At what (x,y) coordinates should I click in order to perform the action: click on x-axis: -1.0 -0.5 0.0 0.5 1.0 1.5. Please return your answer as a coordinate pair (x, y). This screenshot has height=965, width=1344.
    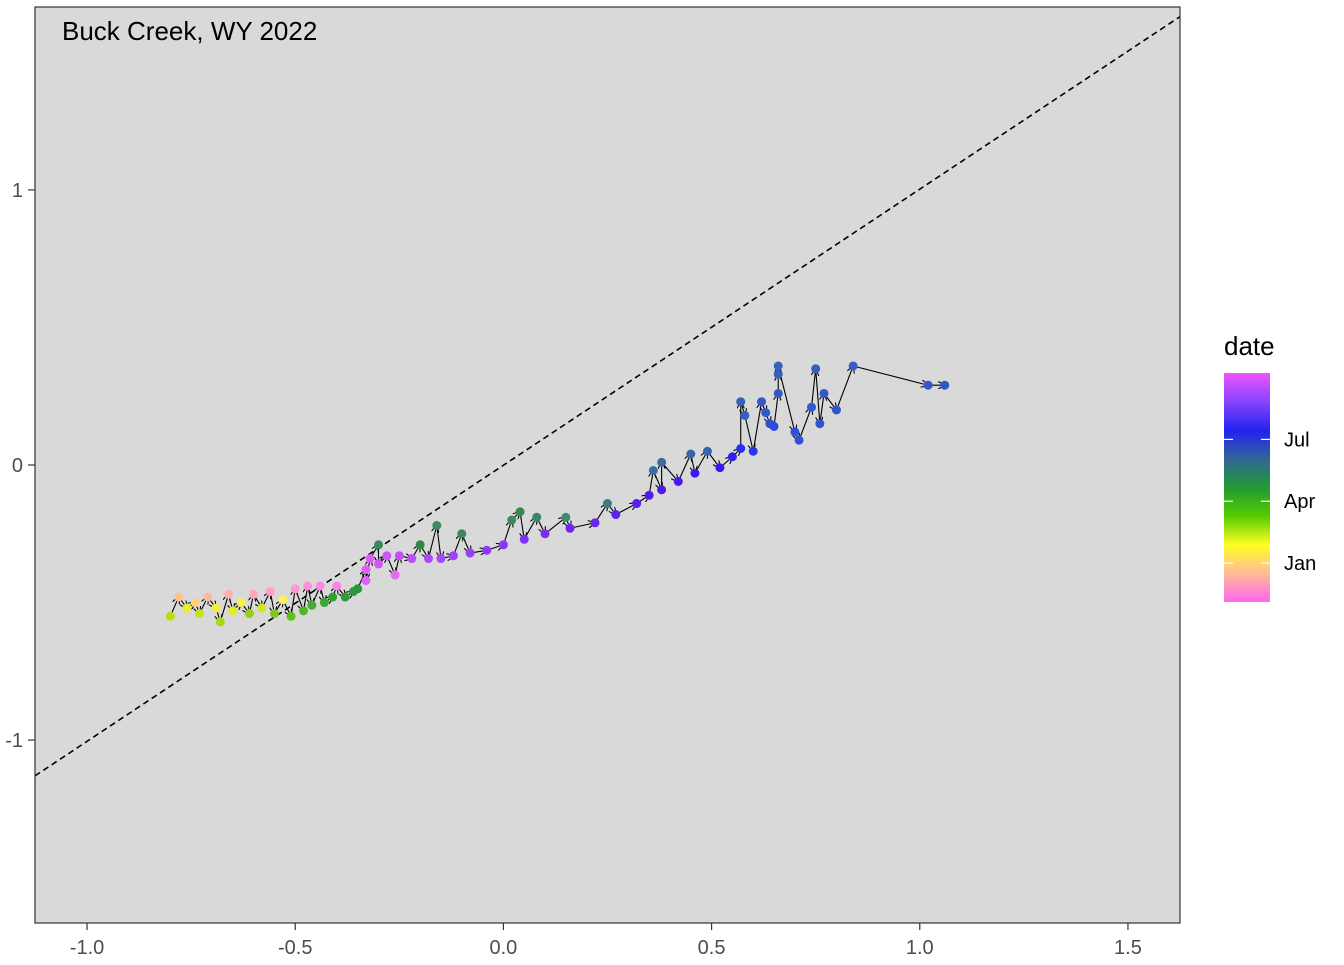
    Looking at the image, I should click on (606, 941).